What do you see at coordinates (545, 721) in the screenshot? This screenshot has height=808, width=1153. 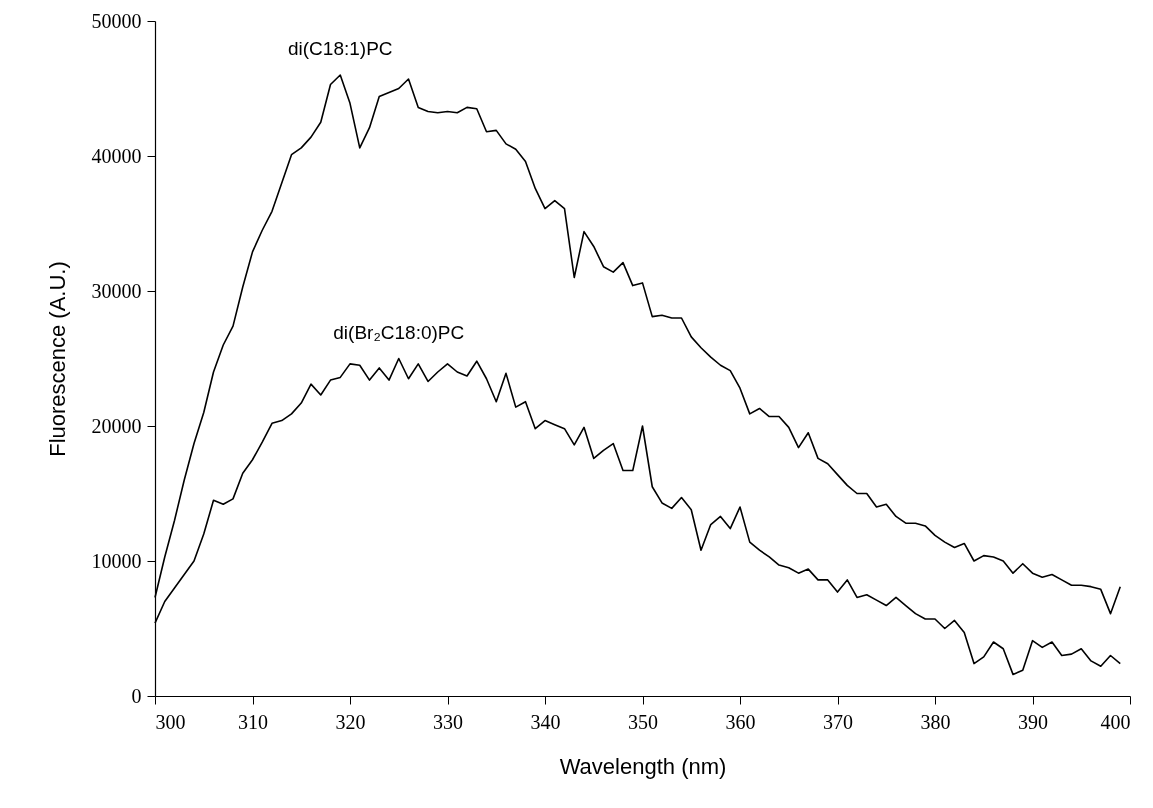 I see `x-tick-label: 340` at bounding box center [545, 721].